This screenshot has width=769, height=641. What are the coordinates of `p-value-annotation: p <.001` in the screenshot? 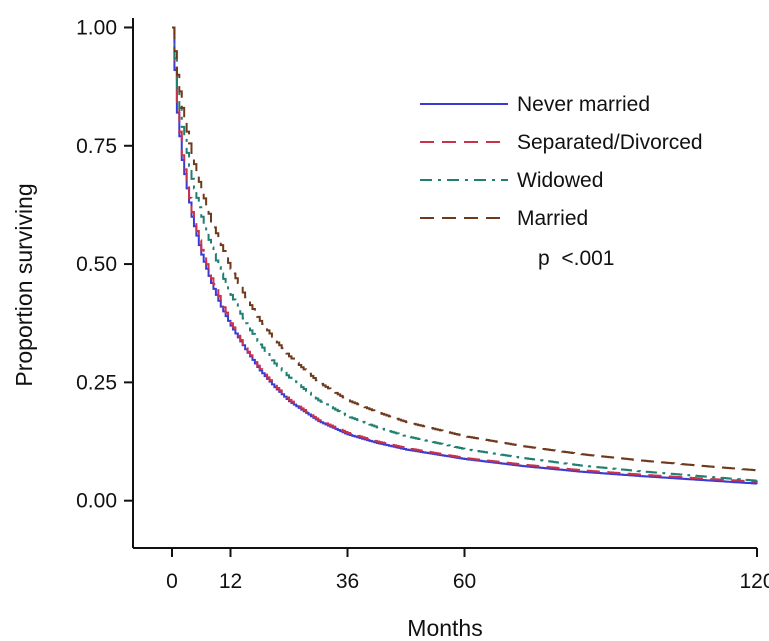 It's located at (576, 258).